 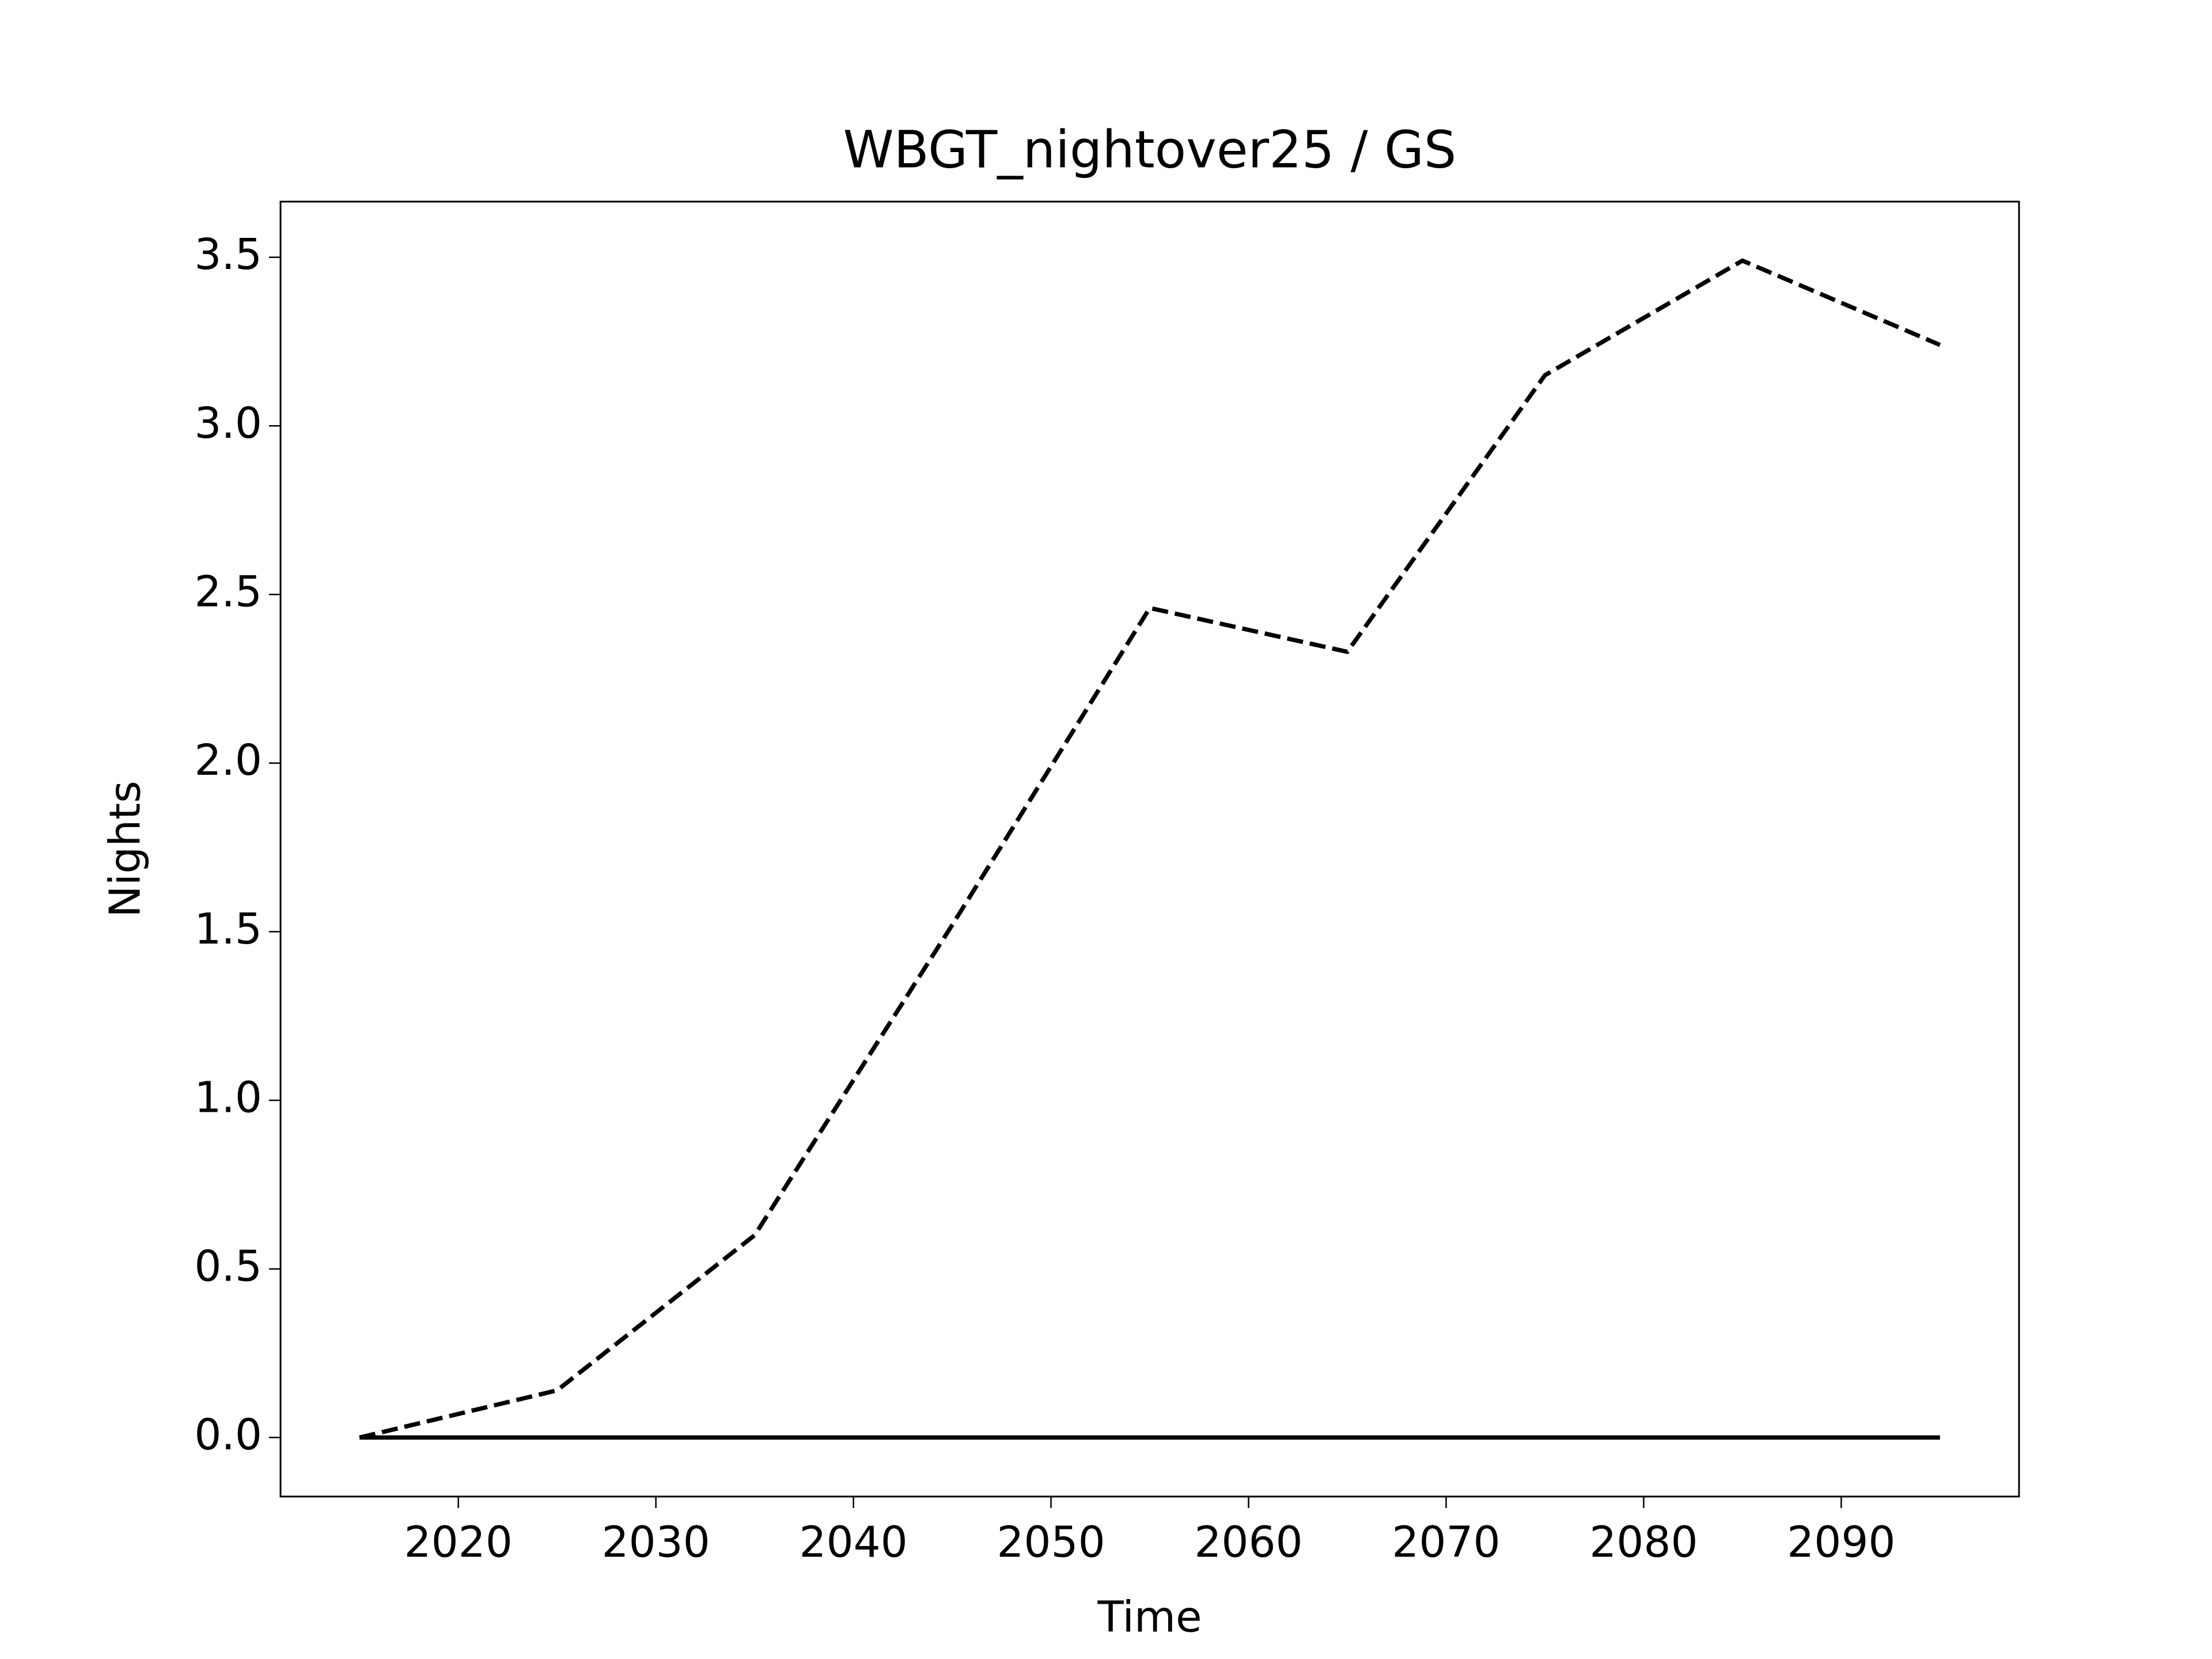 I want to click on x-tick-label: 2060, so click(x=1248, y=1542).